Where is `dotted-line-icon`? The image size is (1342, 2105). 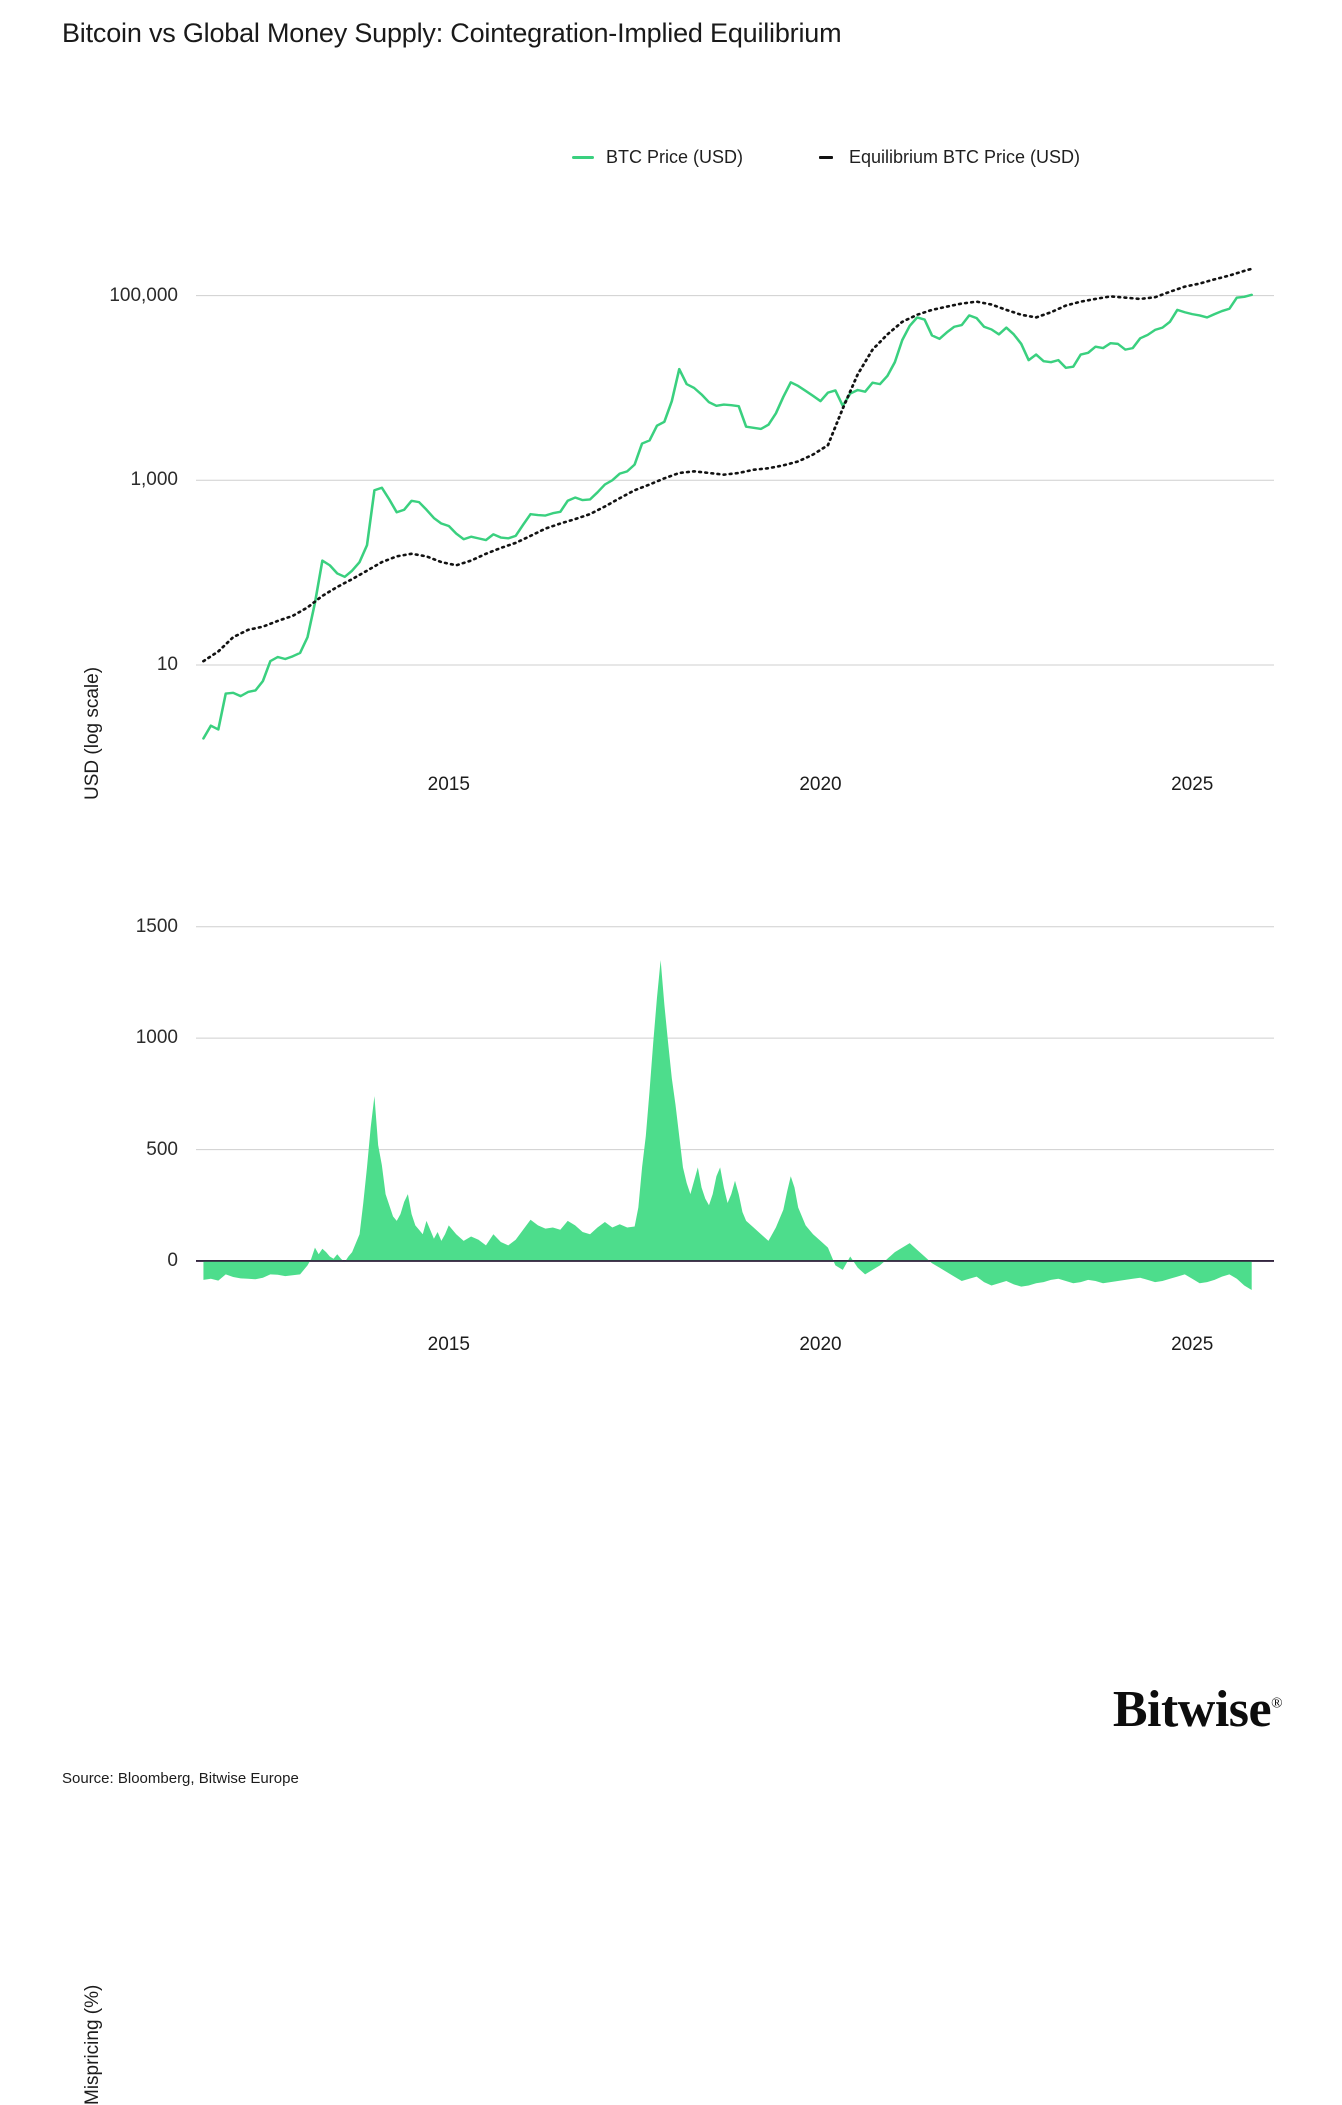 dotted-line-icon is located at coordinates (826, 157).